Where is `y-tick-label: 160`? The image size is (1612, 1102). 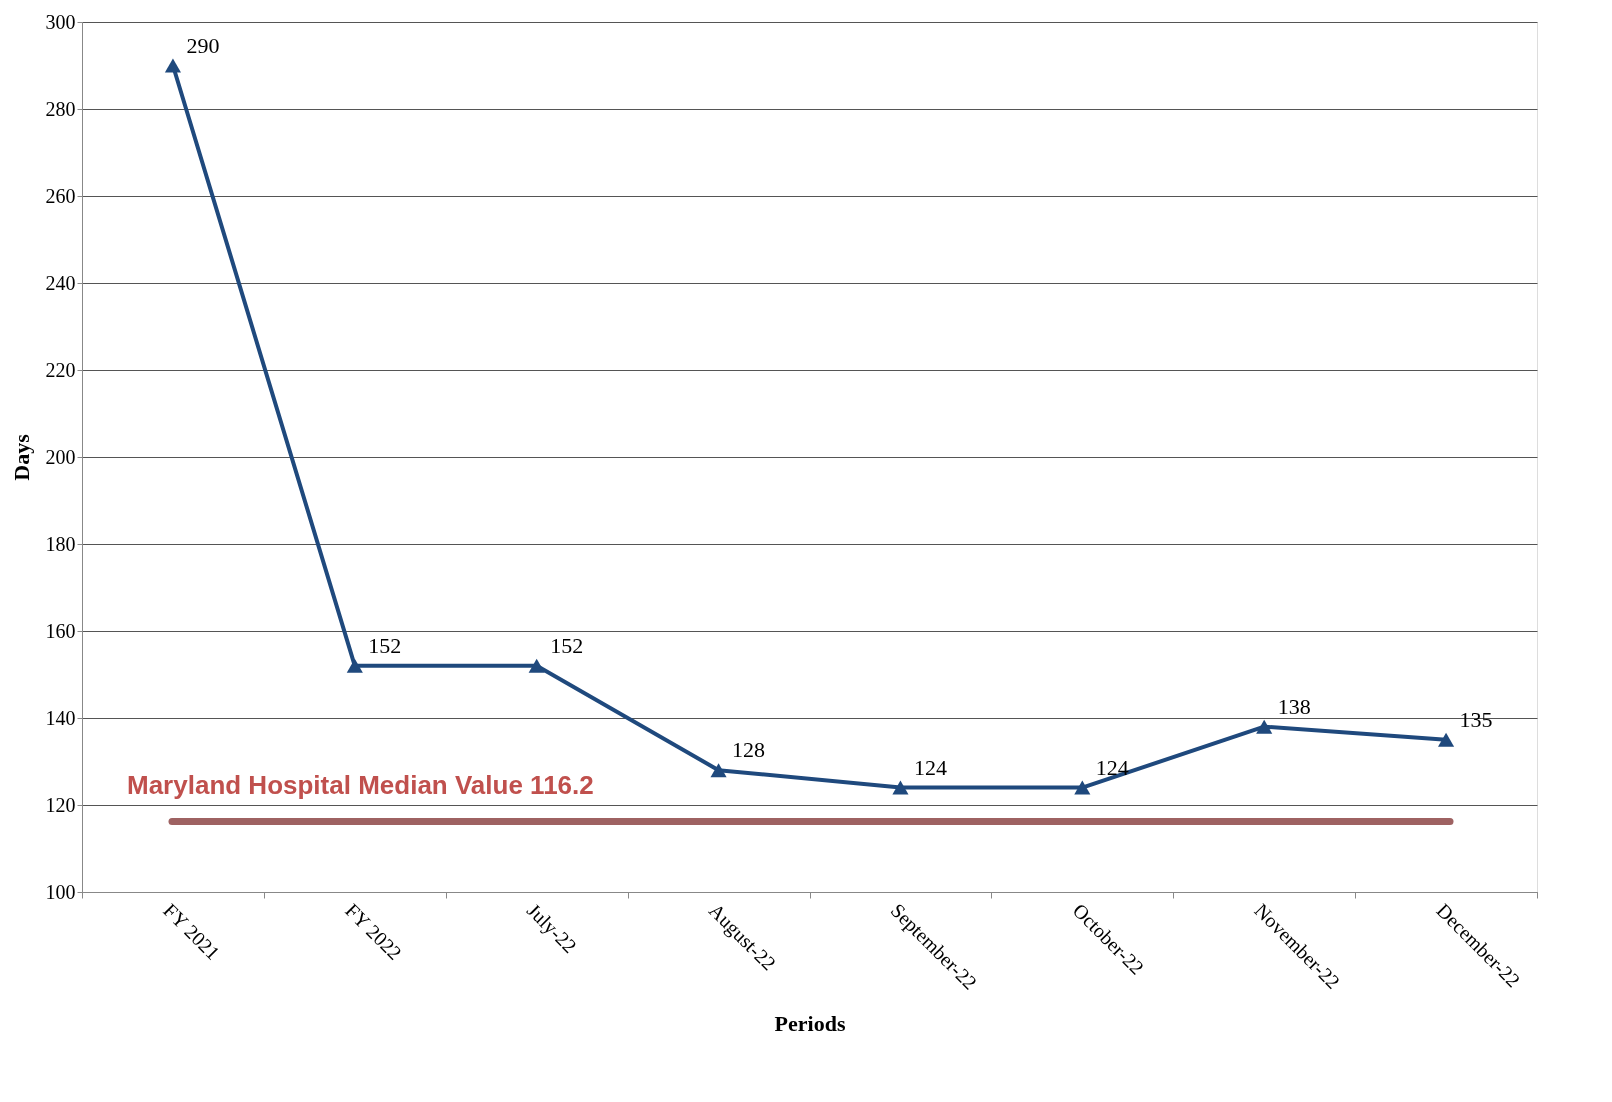
y-tick-label: 160 is located at coordinates (60, 630).